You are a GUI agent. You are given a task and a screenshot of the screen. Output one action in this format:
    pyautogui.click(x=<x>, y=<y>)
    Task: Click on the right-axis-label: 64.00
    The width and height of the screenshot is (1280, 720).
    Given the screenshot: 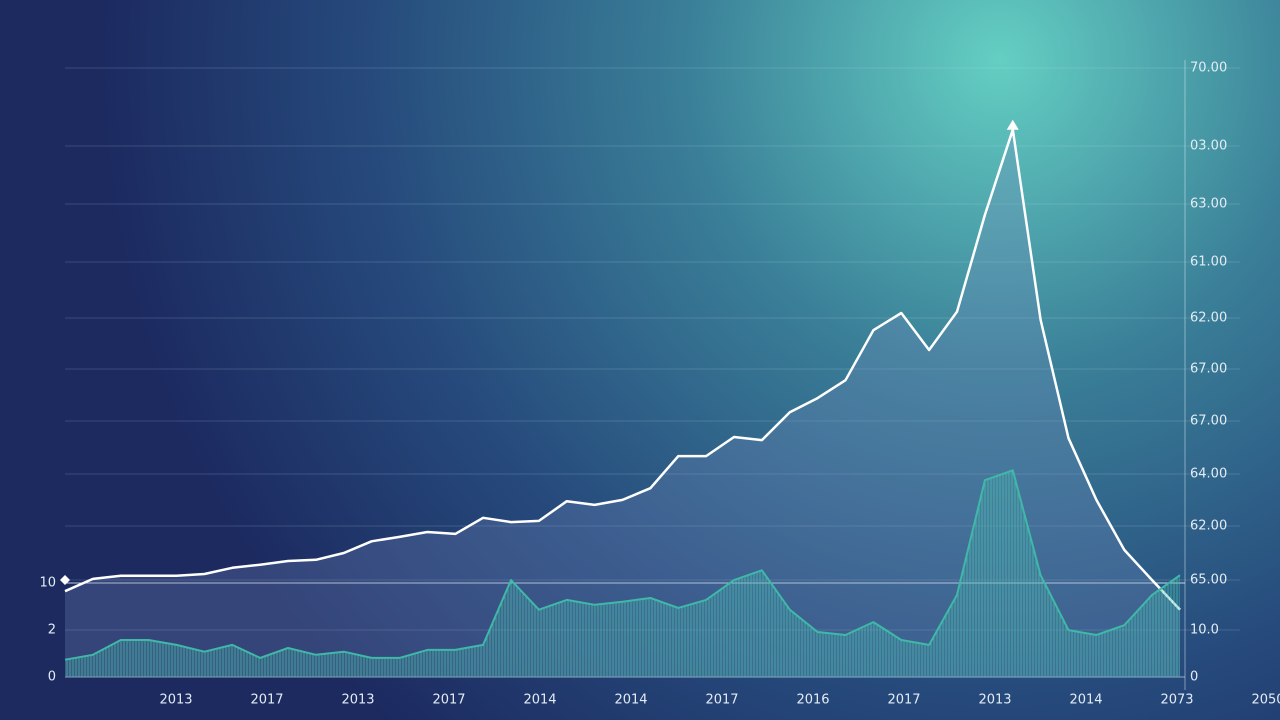 What is the action you would take?
    pyautogui.click(x=1208, y=474)
    